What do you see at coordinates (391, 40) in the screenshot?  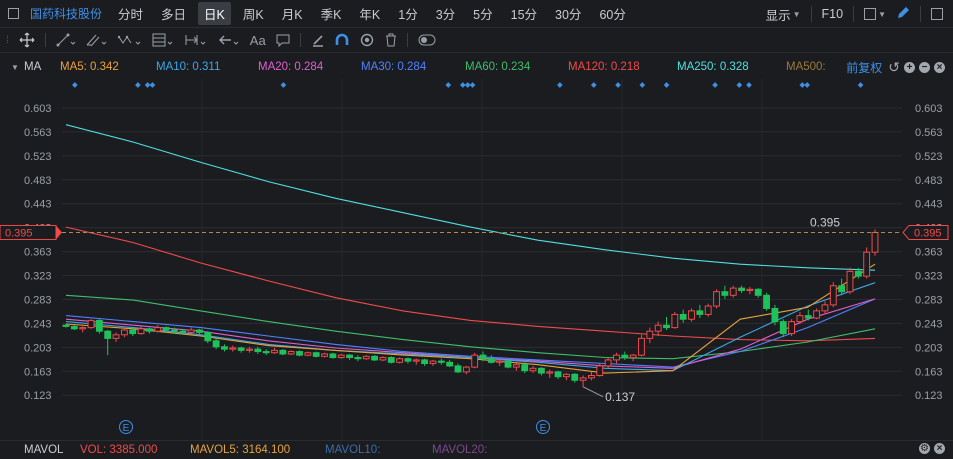 I see `trash-icon` at bounding box center [391, 40].